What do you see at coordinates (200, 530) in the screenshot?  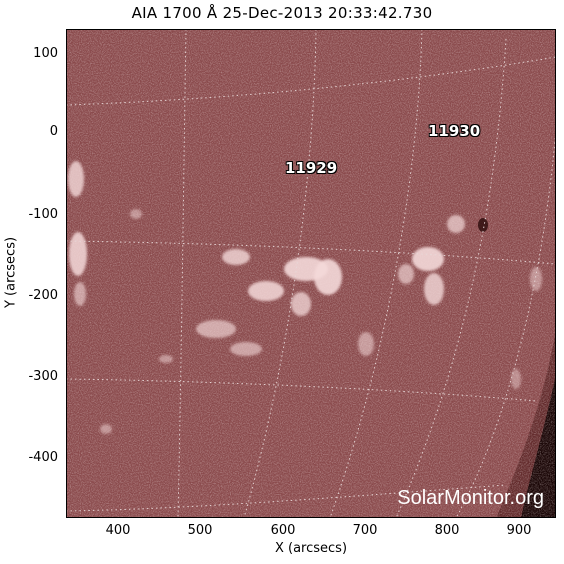 I see `x-tick-label: 500` at bounding box center [200, 530].